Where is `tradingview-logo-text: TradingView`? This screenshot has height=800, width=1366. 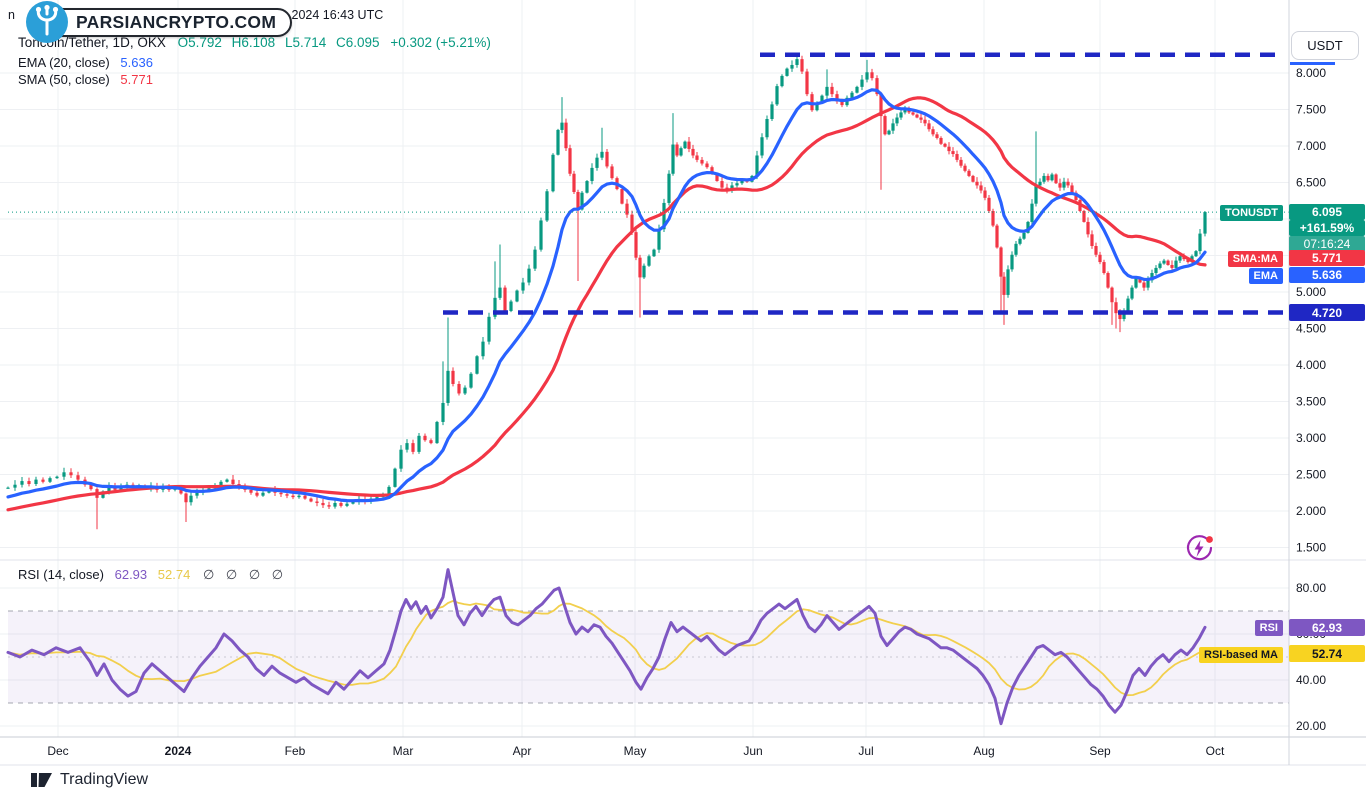
tradingview-logo-text: TradingView is located at coordinates (104, 779).